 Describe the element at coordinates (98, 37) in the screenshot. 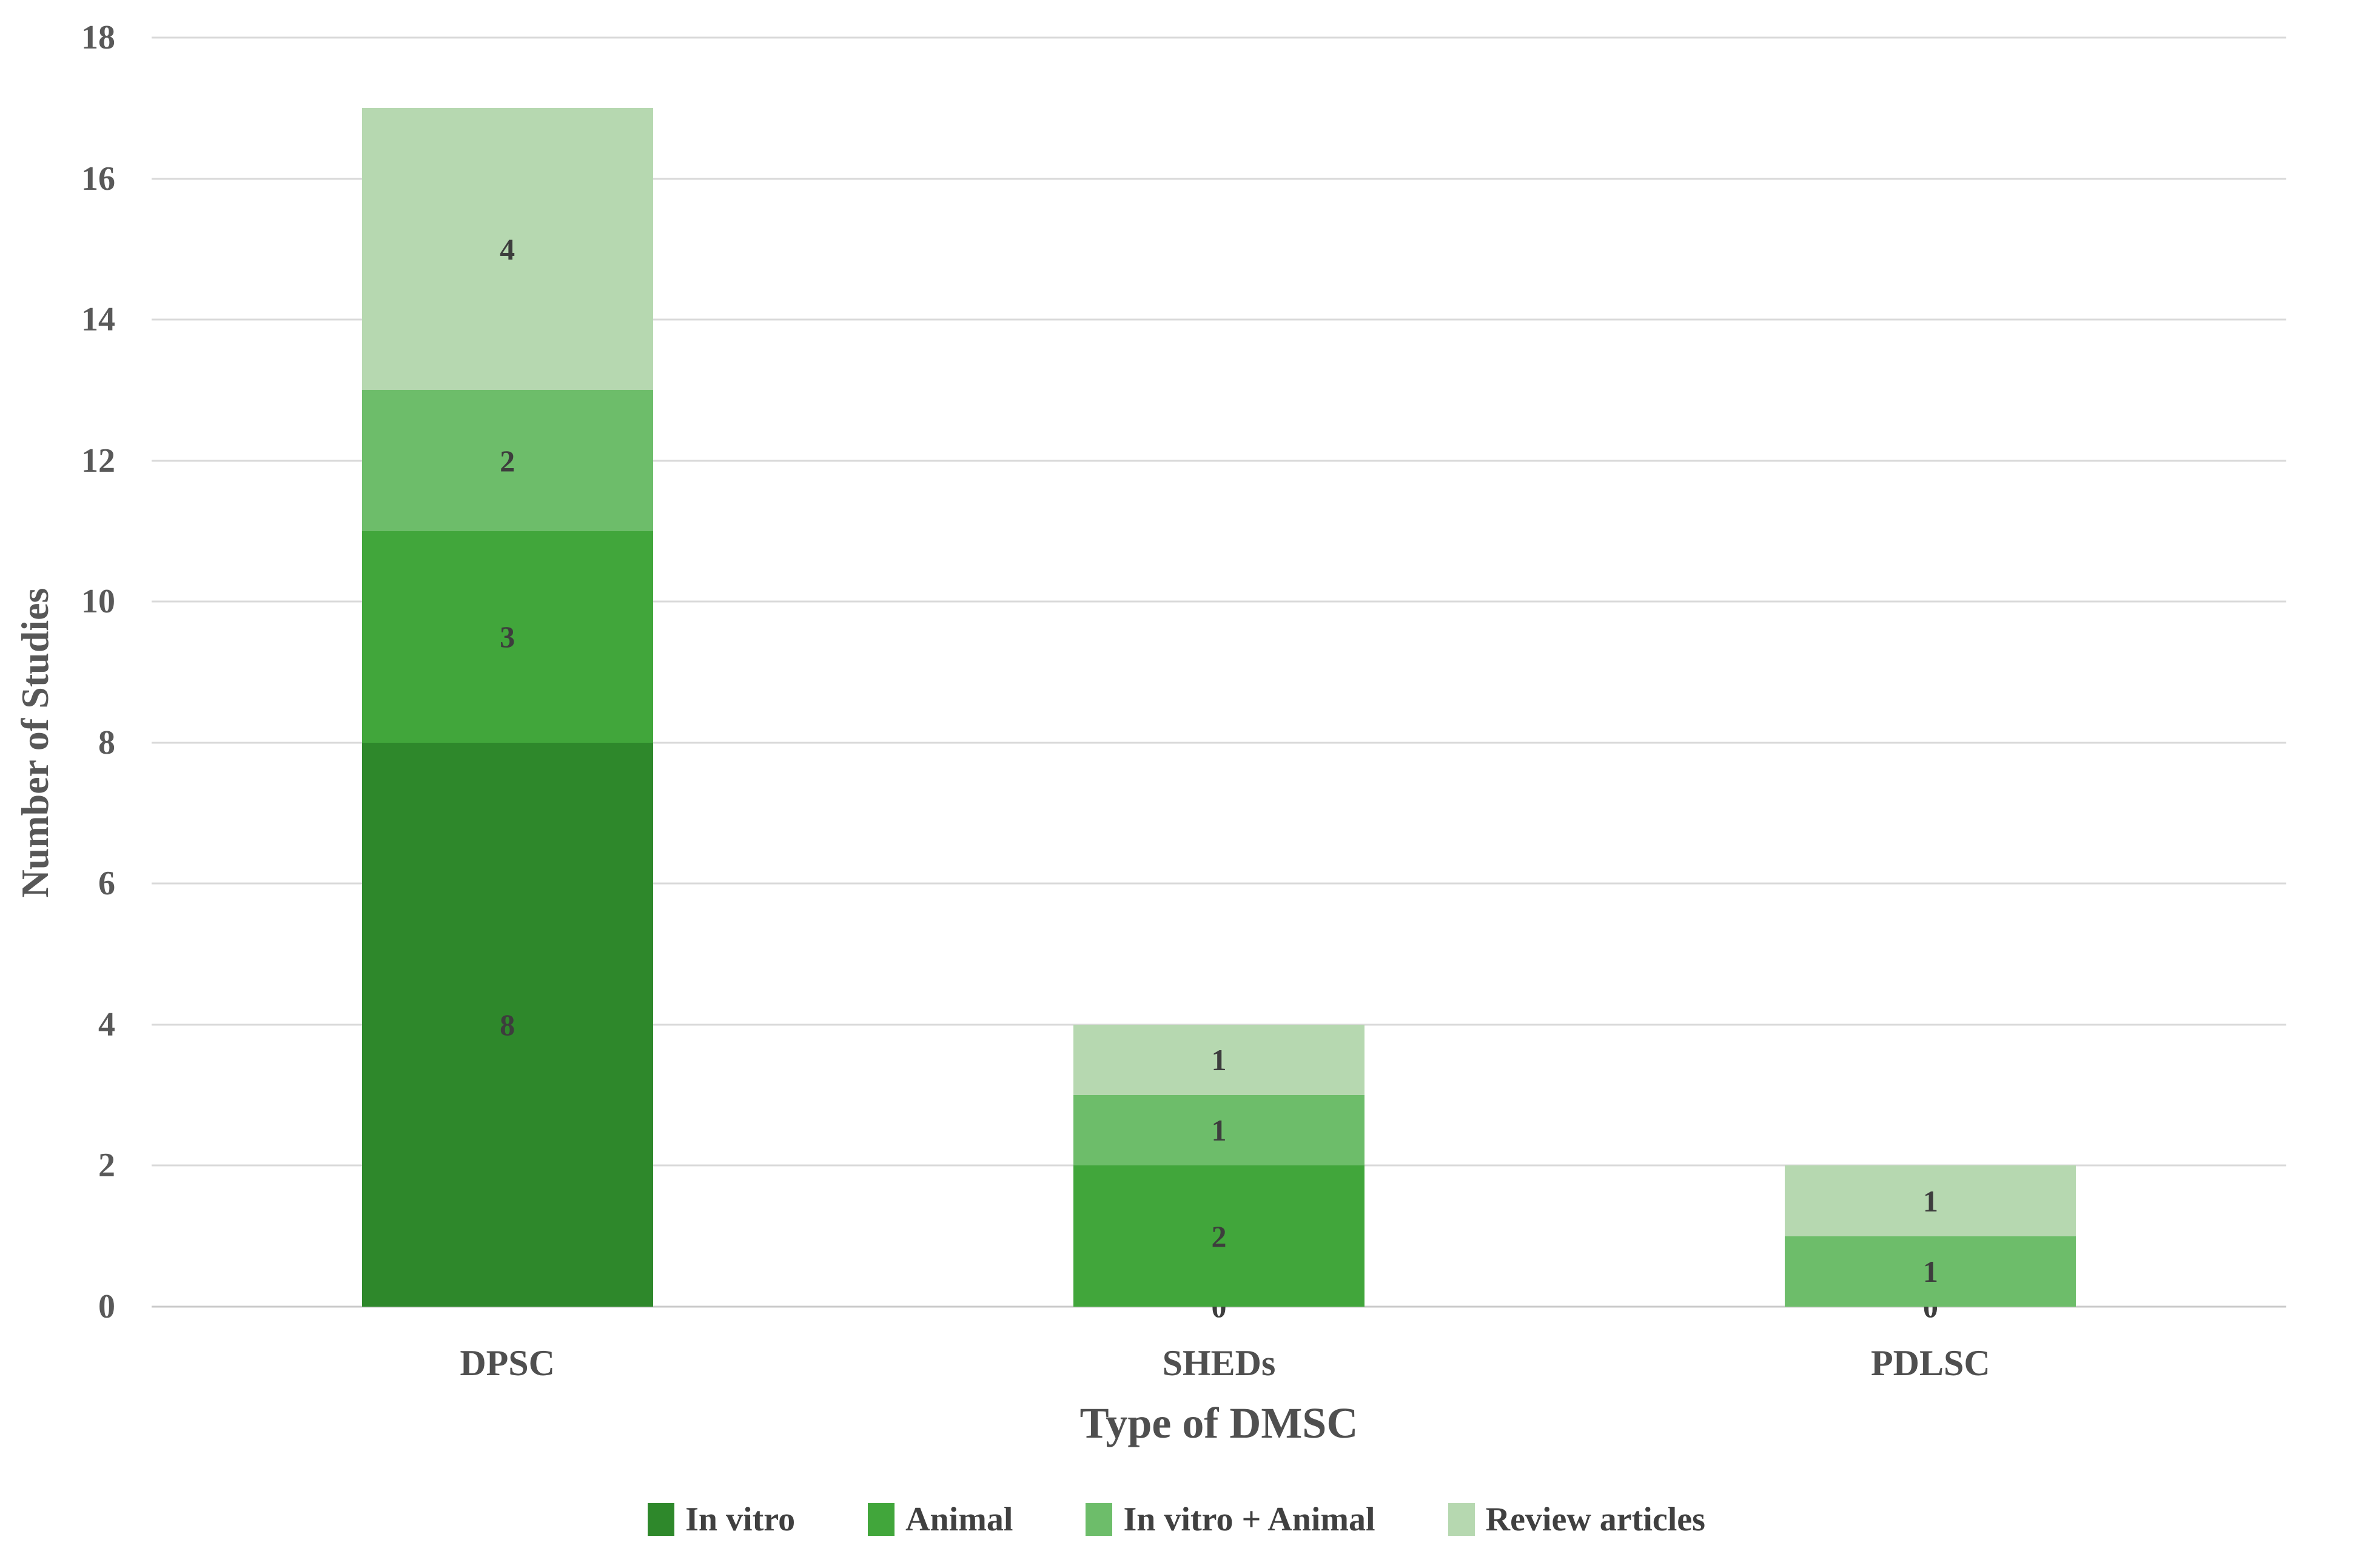

I see `y-tick-label-18: 18` at that location.